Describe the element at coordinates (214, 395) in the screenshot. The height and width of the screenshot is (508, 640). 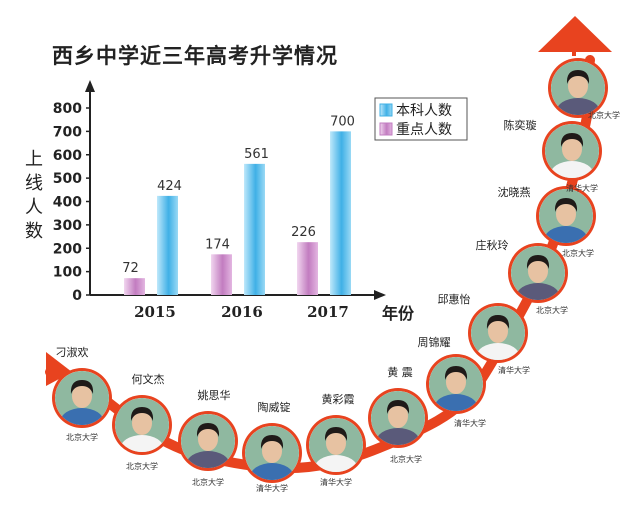
I see `student-name: 姚思华` at that location.